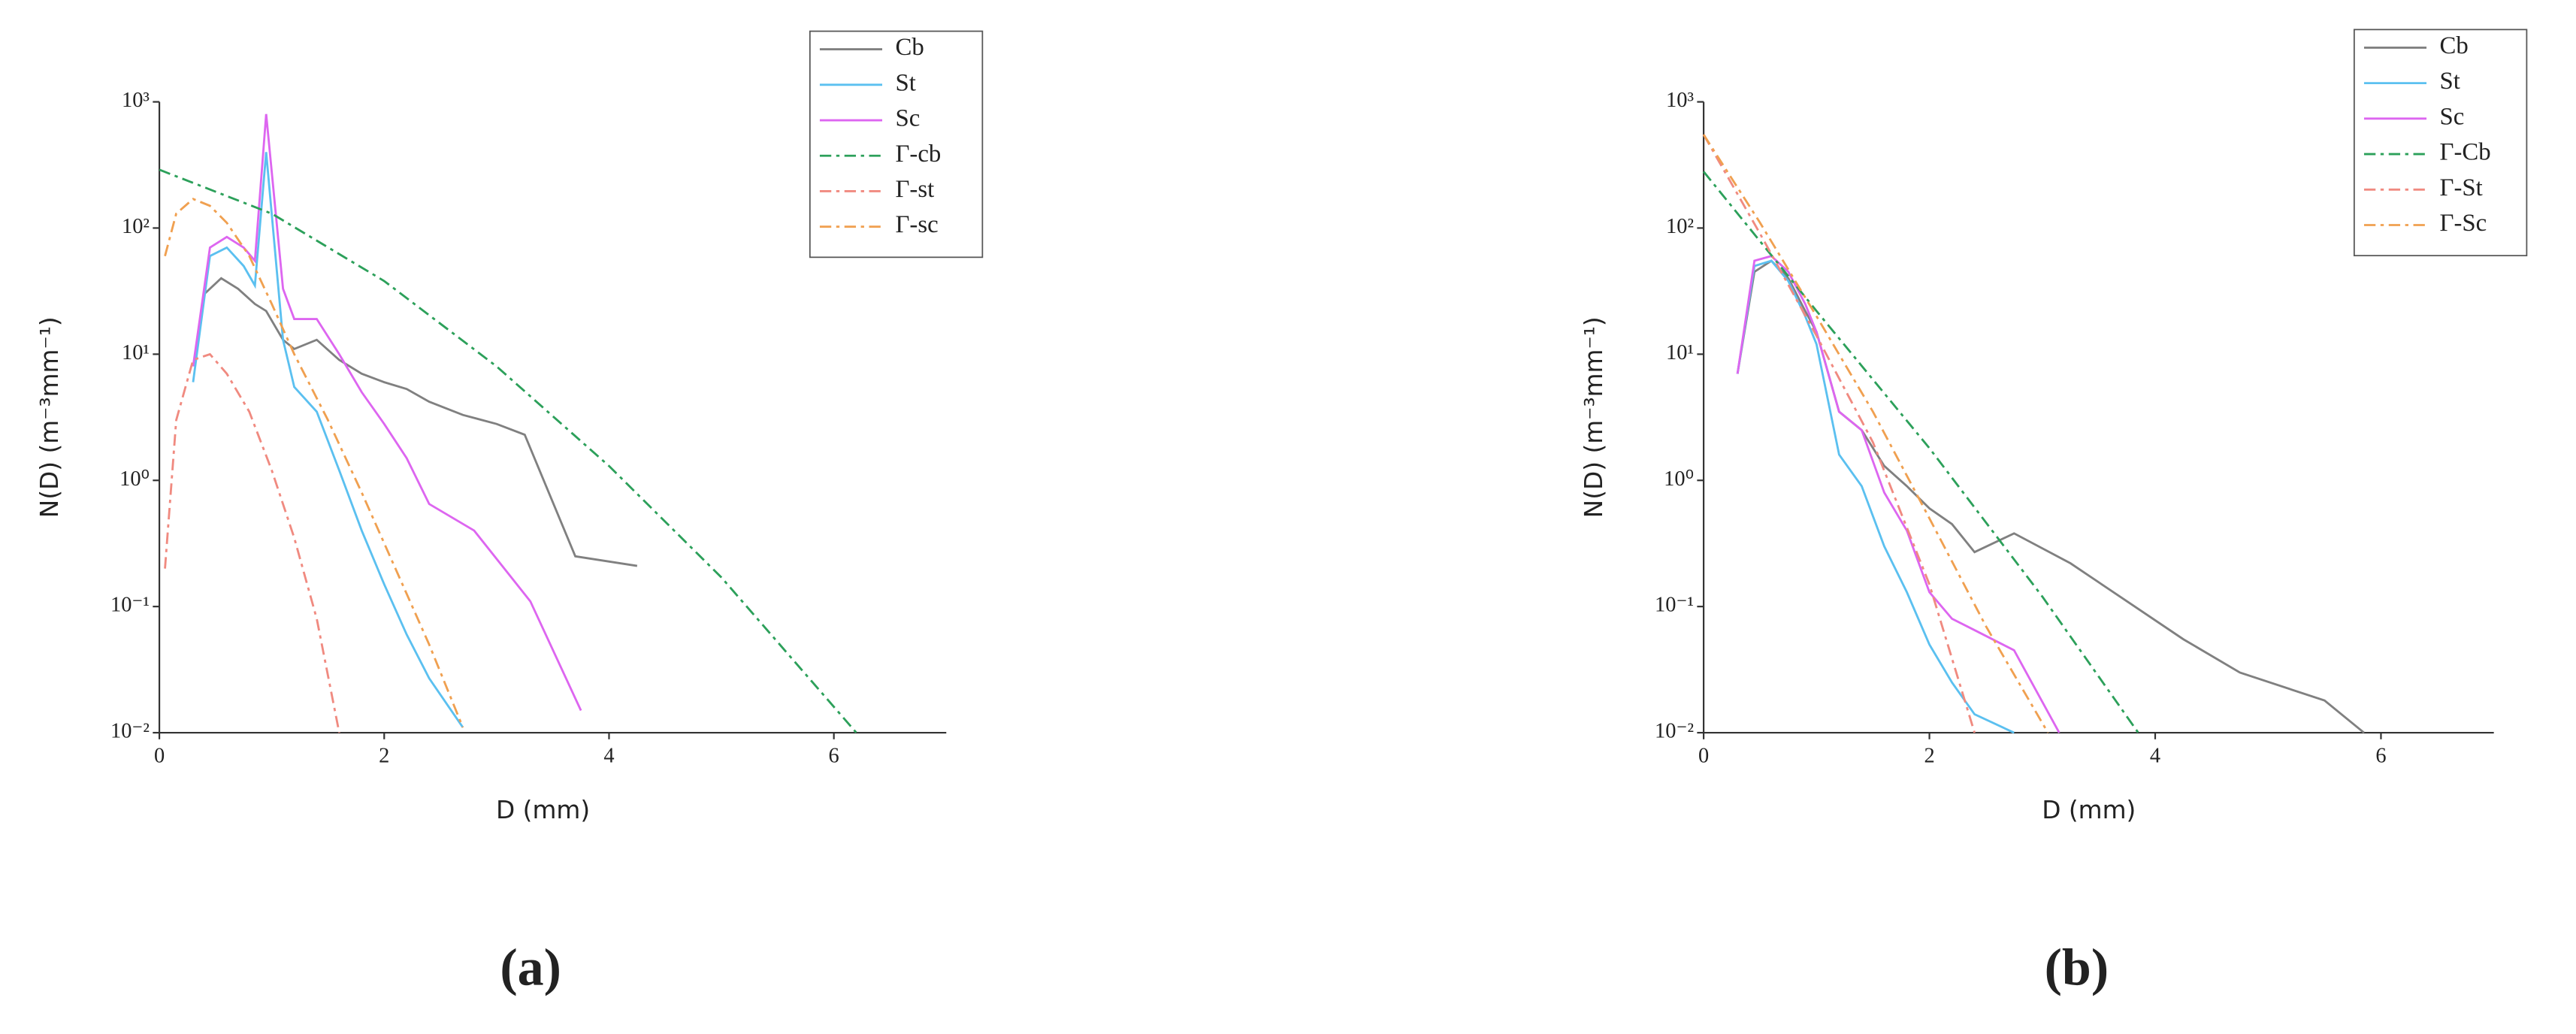 The height and width of the screenshot is (1034, 2576). I want to click on legend-label: Γ-St, so click(2461, 187).